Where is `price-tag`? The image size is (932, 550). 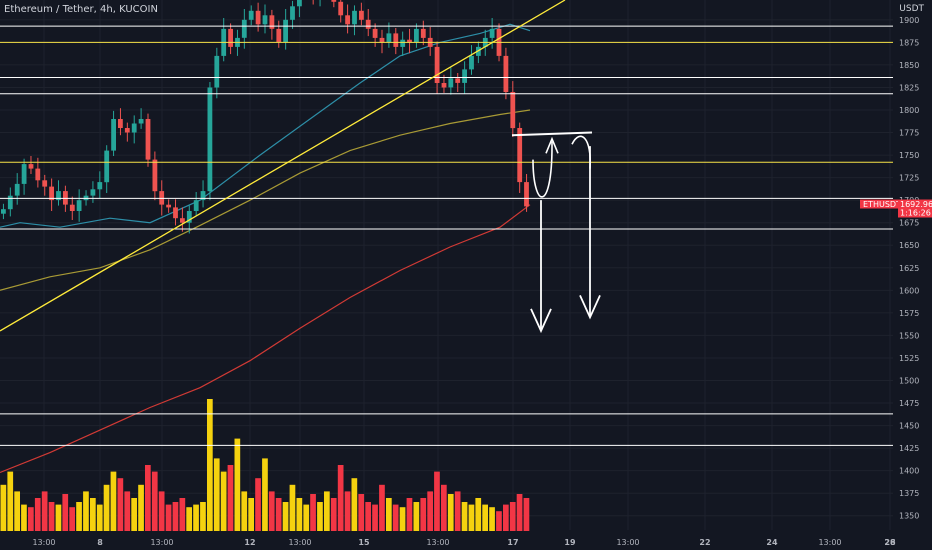 price-tag is located at coordinates (915, 208).